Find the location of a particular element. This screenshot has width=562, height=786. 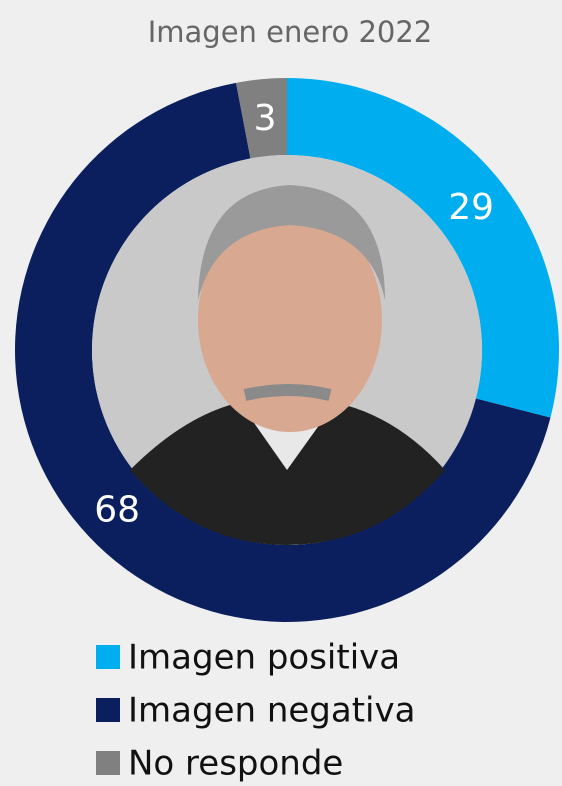

legend-label: Imagen negativa is located at coordinates (271, 711).